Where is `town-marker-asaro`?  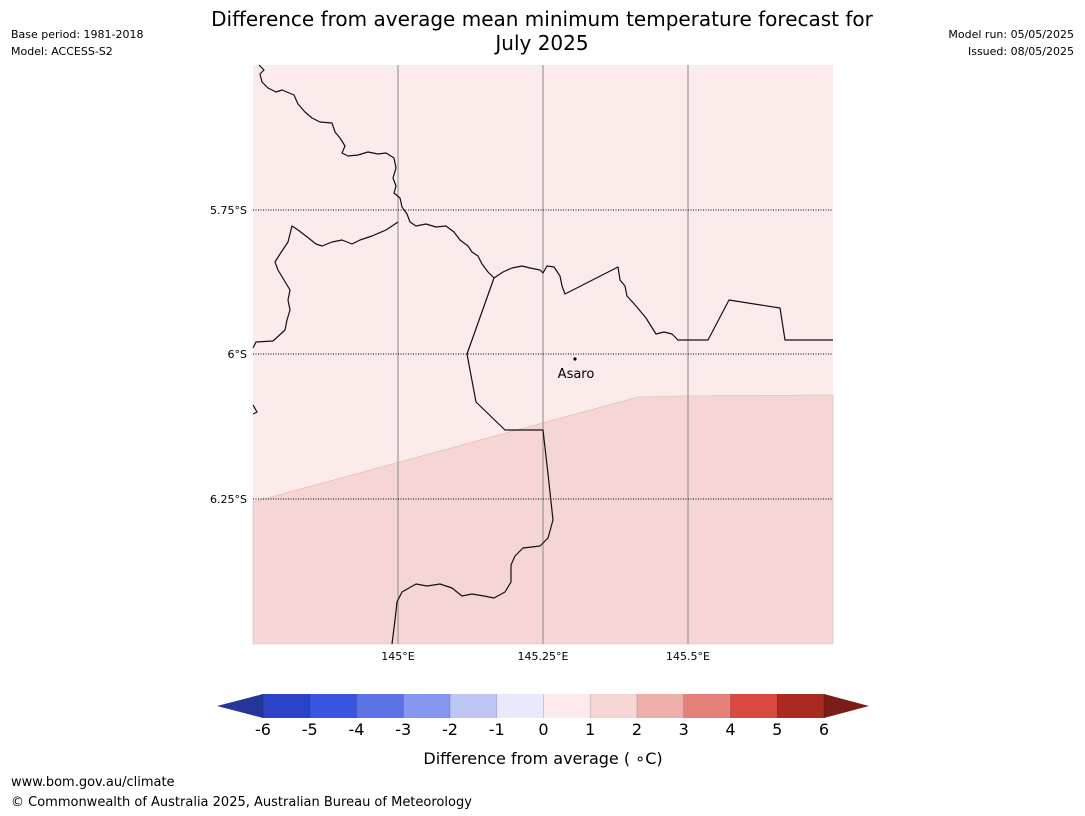 town-marker-asaro is located at coordinates (575, 359).